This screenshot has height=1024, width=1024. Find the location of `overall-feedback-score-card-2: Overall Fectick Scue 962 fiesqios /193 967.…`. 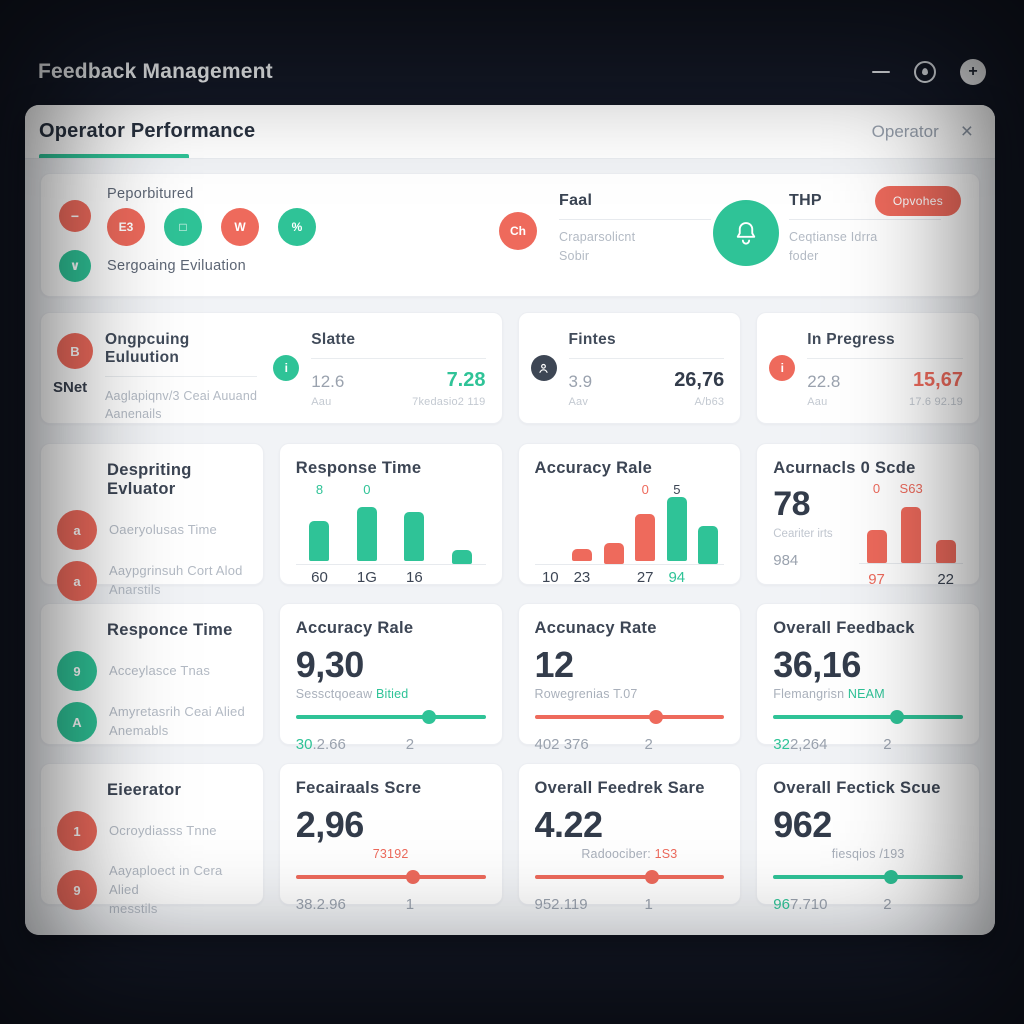

overall-feedback-score-card-2: Overall Fectick Scue 962 fiesqios /193 967.… is located at coordinates (868, 838).